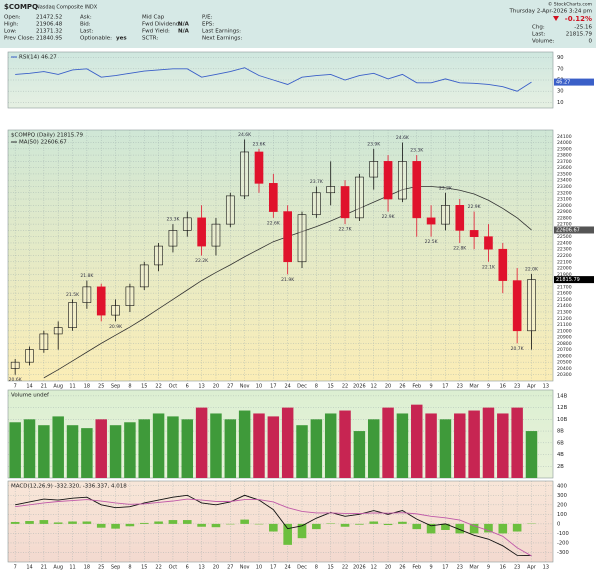 This screenshot has width=596, height=573. What do you see at coordinates (173, 568) in the screenshot?
I see `x-tick-label: Oct` at bounding box center [173, 568].